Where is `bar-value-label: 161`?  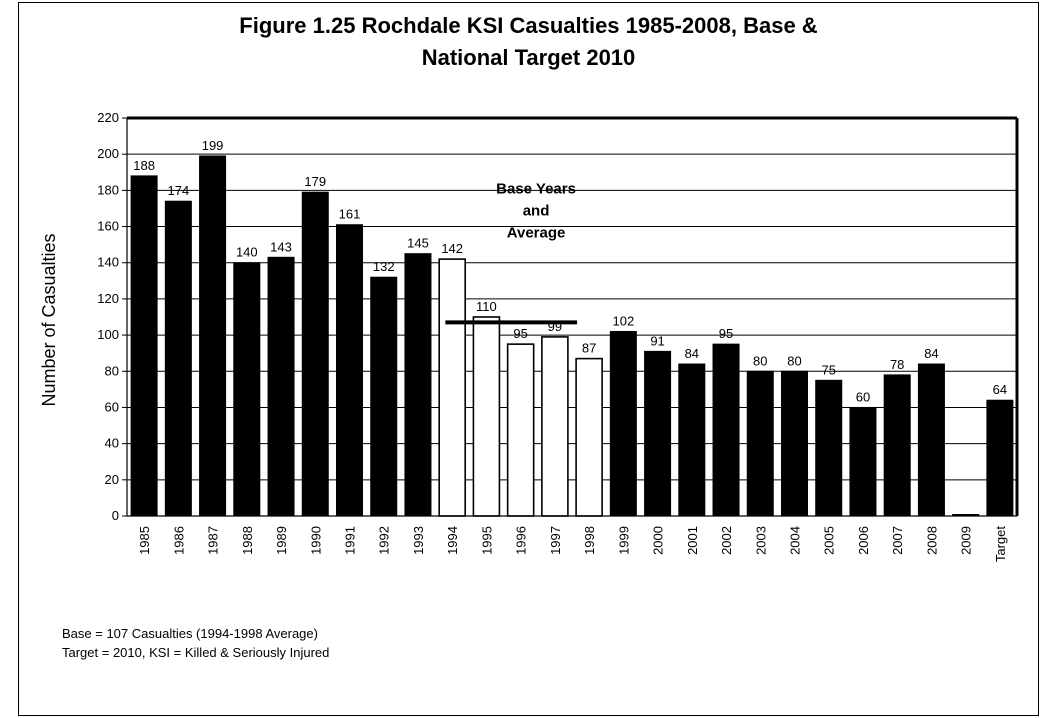
bar-value-label: 161 is located at coordinates (350, 214).